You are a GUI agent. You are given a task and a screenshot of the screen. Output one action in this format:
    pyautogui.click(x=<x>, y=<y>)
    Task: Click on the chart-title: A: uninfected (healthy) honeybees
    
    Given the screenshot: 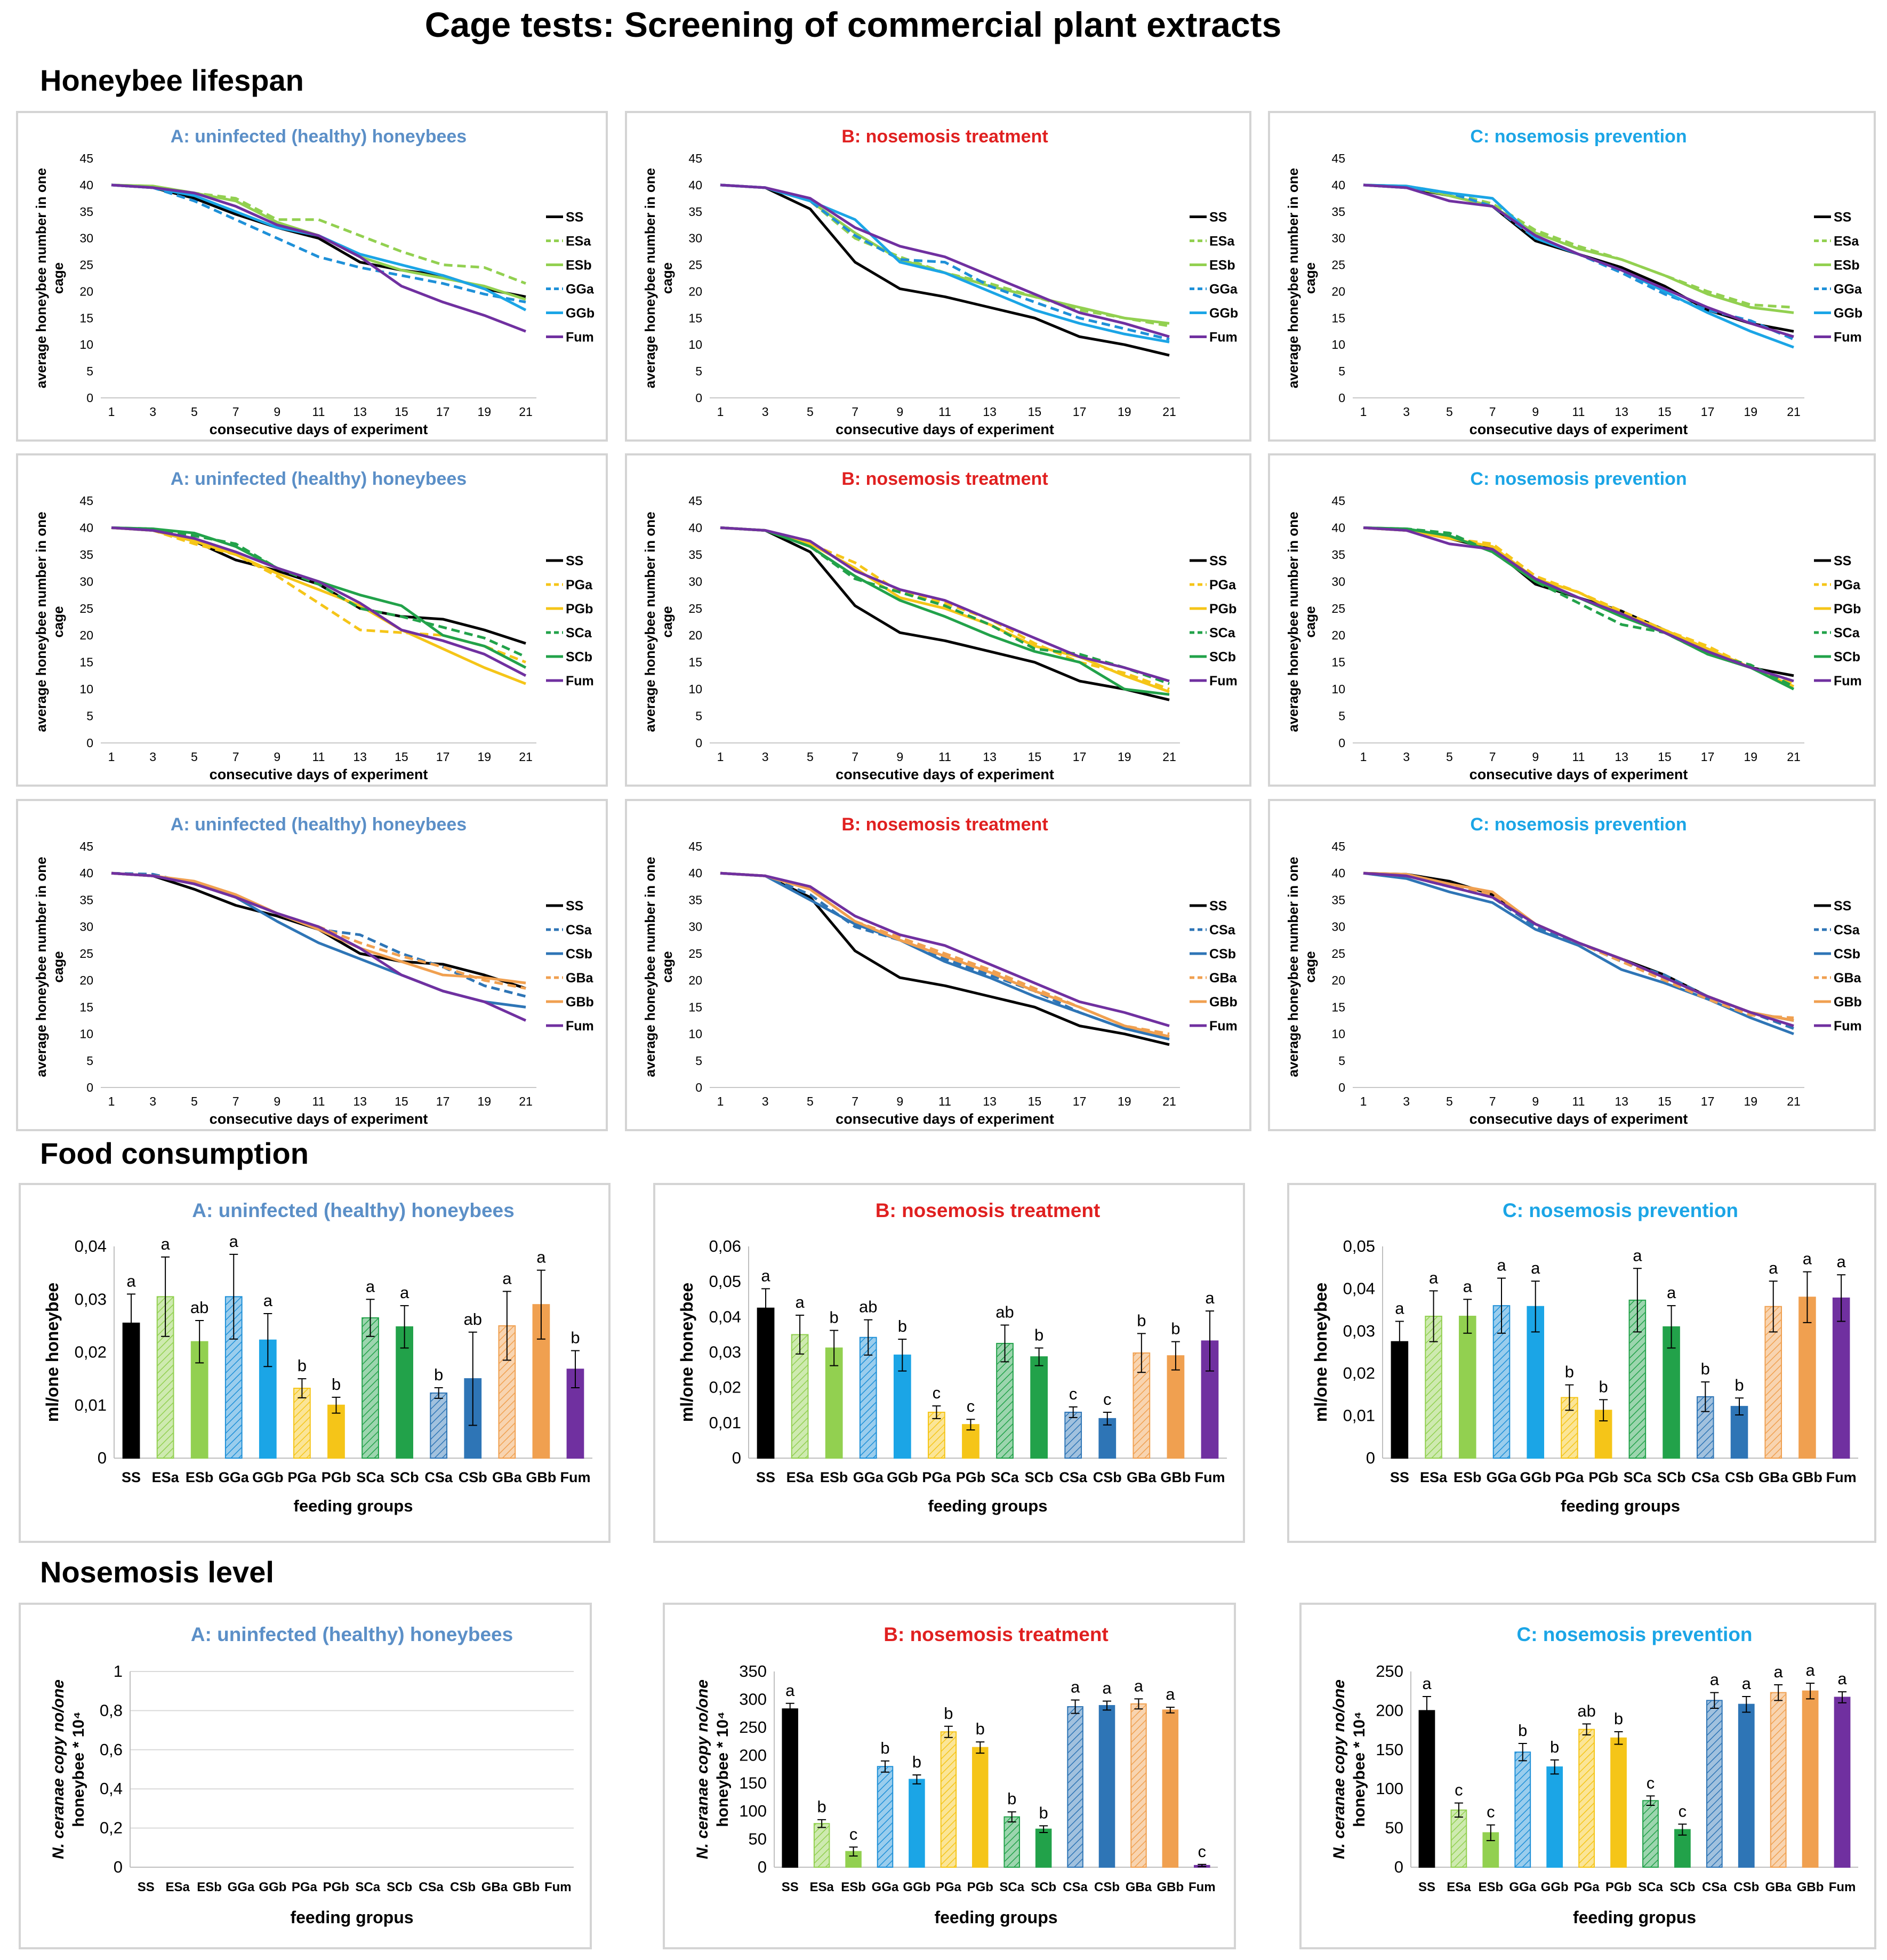 What is the action you would take?
    pyautogui.click(x=319, y=136)
    